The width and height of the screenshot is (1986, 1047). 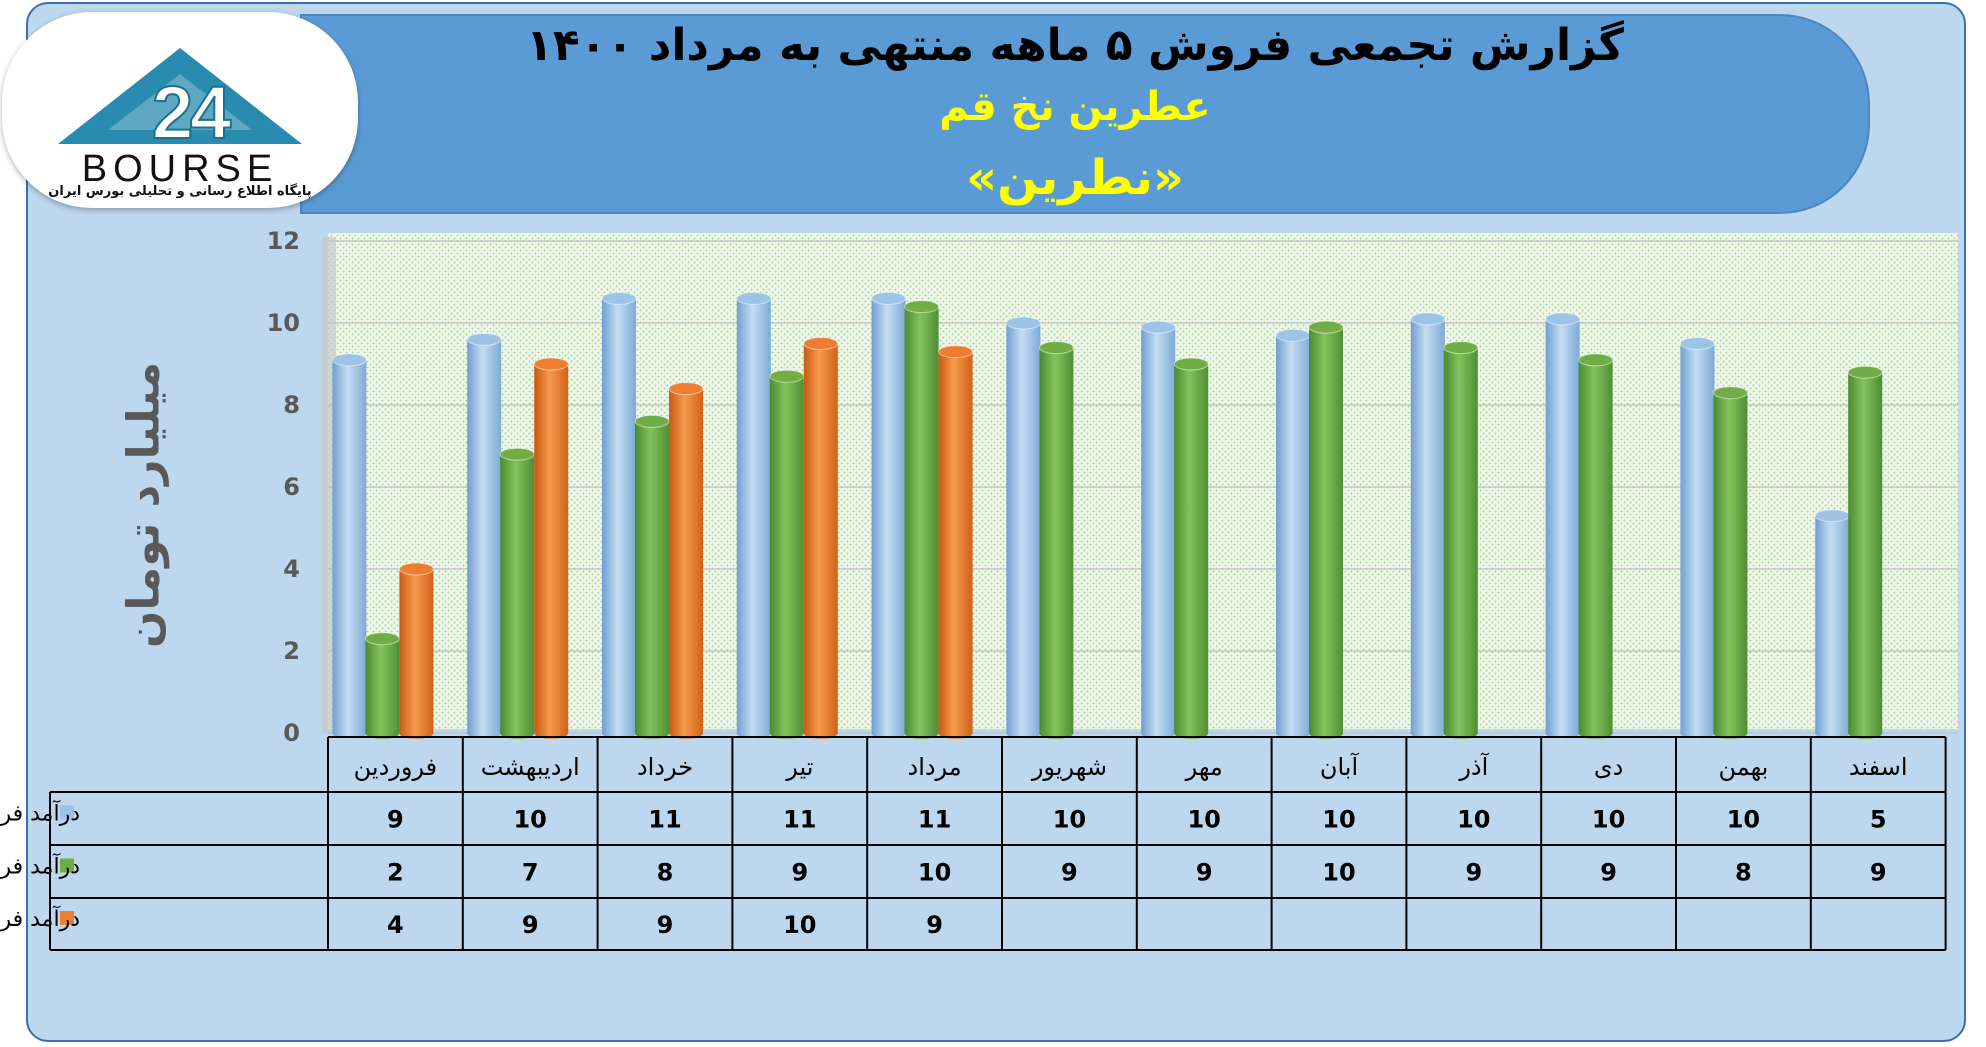 What do you see at coordinates (291, 487) in the screenshot?
I see `y-tick-label: 6` at bounding box center [291, 487].